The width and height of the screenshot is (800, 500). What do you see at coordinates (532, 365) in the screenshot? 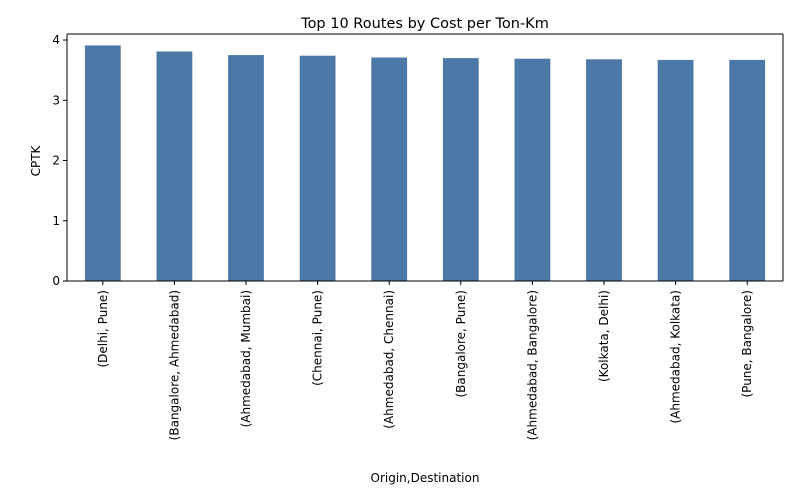
I see `x-tick-label: (Ahmedabad, Bangalore)` at bounding box center [532, 365].